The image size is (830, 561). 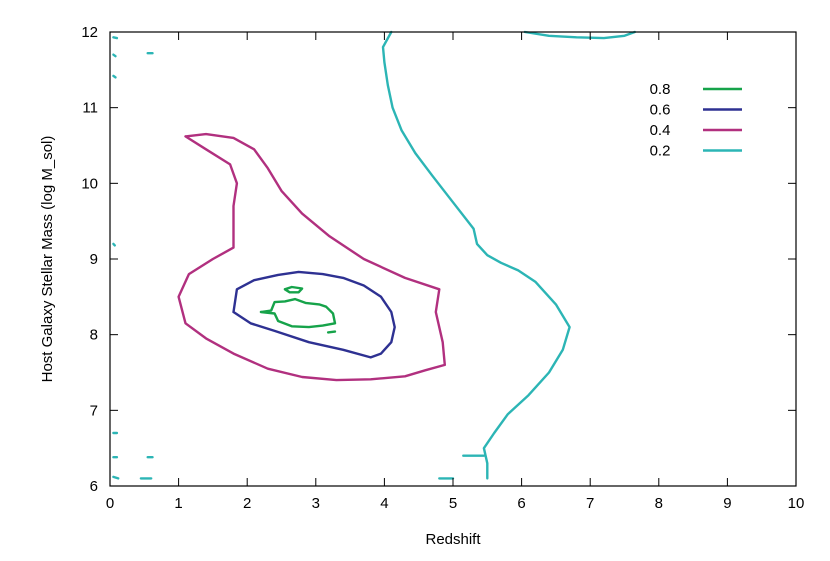 What do you see at coordinates (453, 503) in the screenshot?
I see `x-tick-label: 5` at bounding box center [453, 503].